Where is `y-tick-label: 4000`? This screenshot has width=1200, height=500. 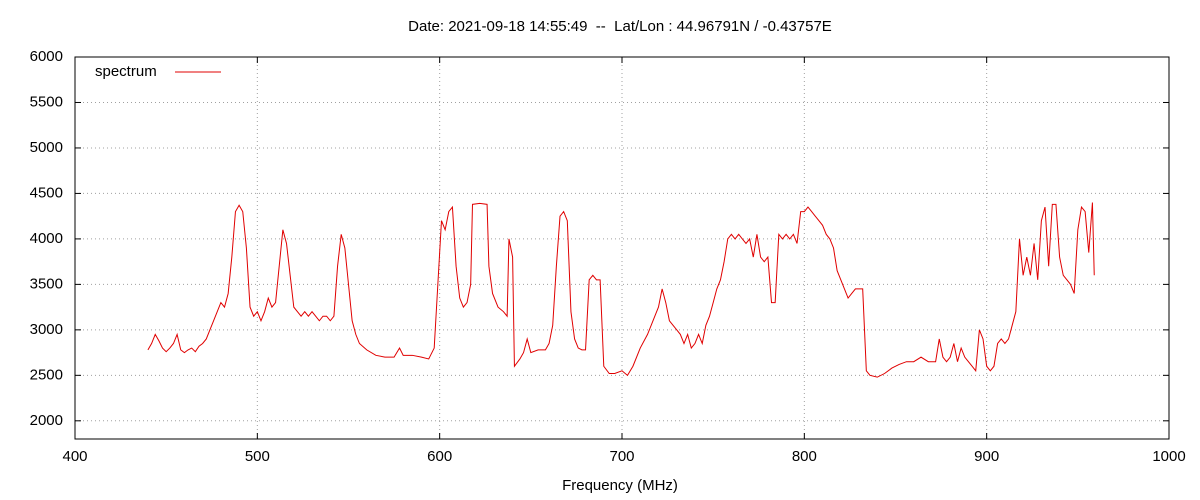
y-tick-label: 4000 is located at coordinates (46, 238).